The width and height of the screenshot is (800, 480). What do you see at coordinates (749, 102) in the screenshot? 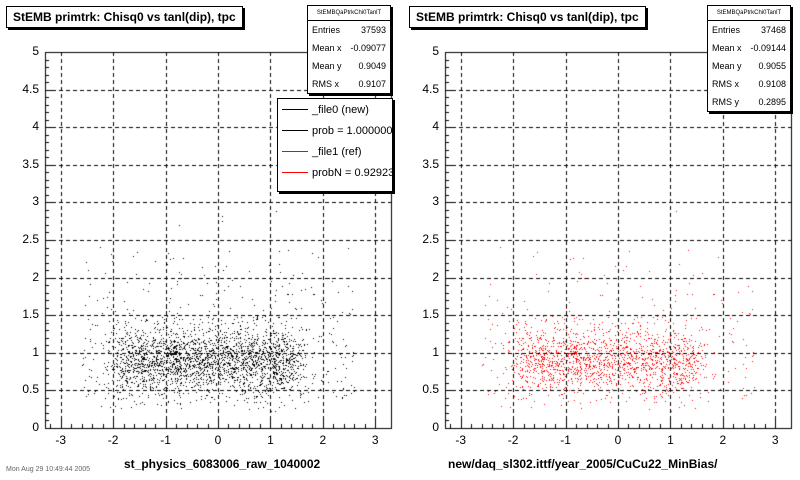
I see `stats-row: RMS y 0.2895` at bounding box center [749, 102].